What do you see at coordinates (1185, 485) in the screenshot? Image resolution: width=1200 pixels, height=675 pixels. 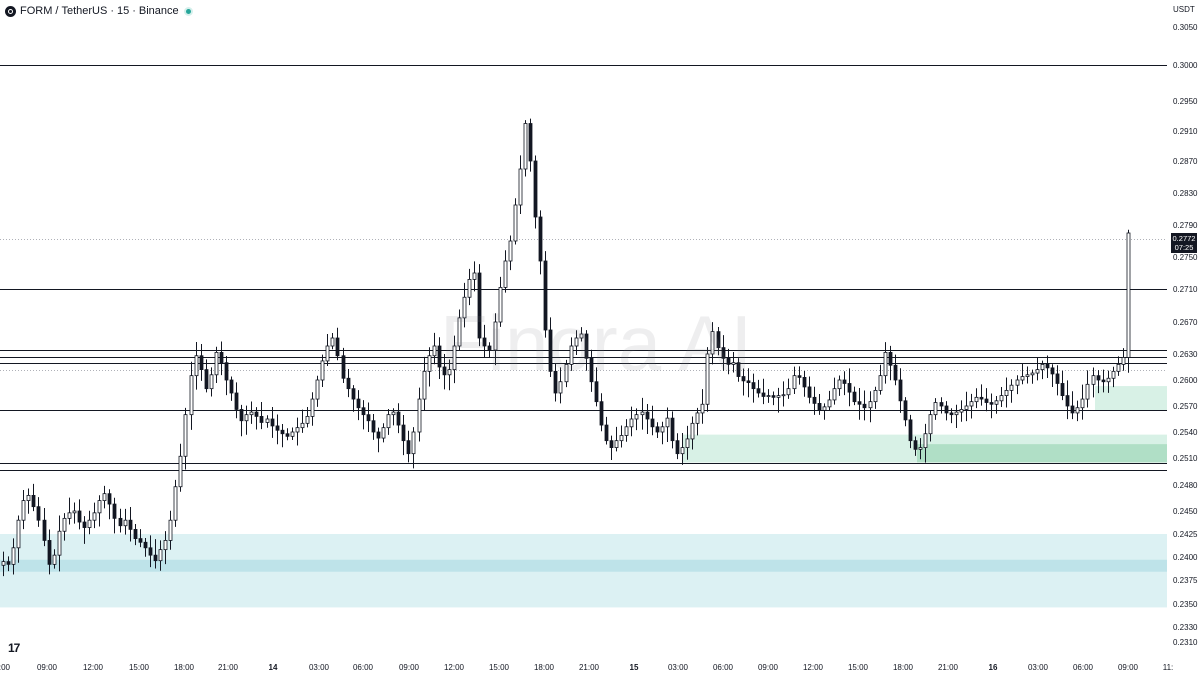 I see `y-axis-tick-label: 0.2480` at bounding box center [1185, 485].